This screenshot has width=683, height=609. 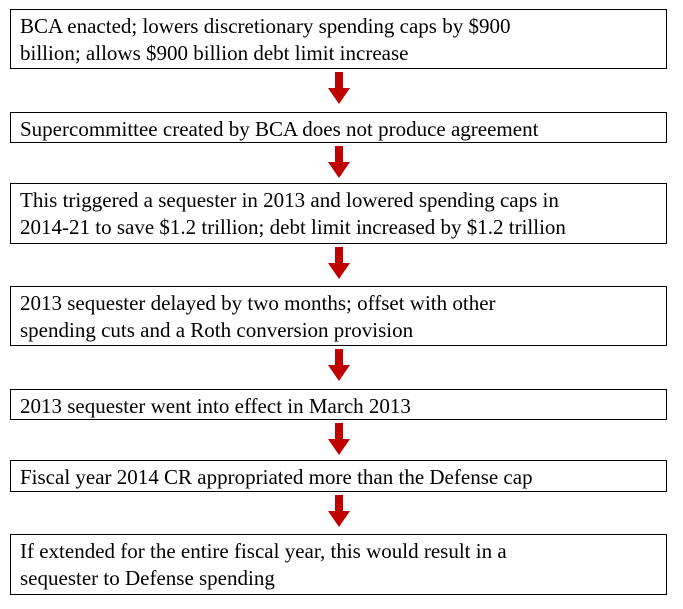 What do you see at coordinates (147, 578) in the screenshot?
I see `flow-step-7-line-2: sequester to Defense spending` at bounding box center [147, 578].